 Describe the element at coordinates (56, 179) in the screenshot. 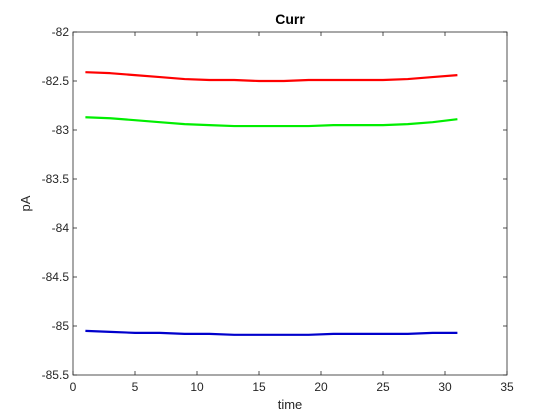

I see `y-tick-label: -83.5` at that location.